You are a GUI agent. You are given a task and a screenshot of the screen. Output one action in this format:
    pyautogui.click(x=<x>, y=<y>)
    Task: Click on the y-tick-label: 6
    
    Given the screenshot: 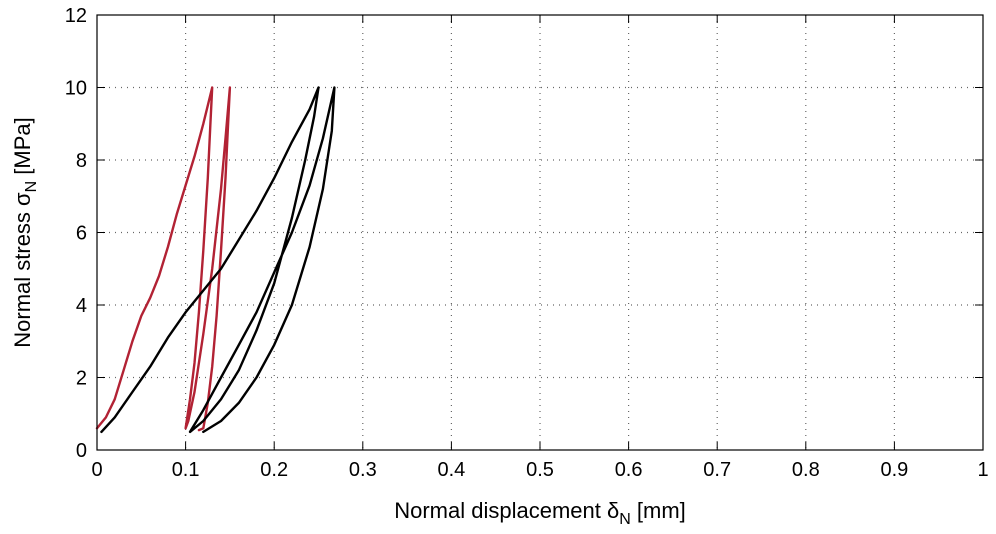 What is the action you would take?
    pyautogui.click(x=81, y=234)
    